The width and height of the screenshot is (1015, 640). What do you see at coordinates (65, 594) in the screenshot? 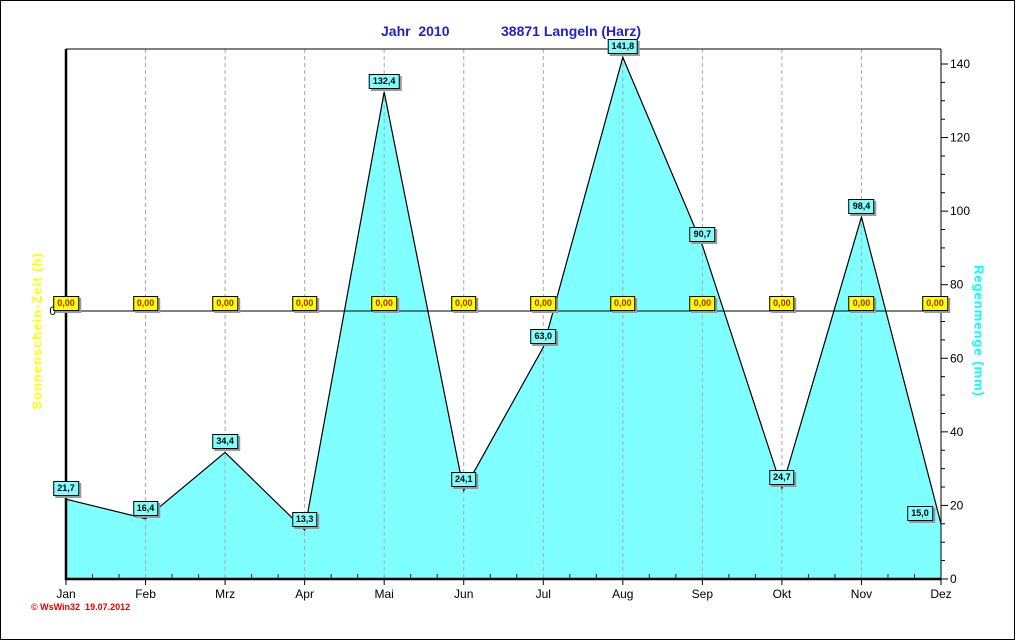
I see `month-label-Jan: Jan` at bounding box center [65, 594].